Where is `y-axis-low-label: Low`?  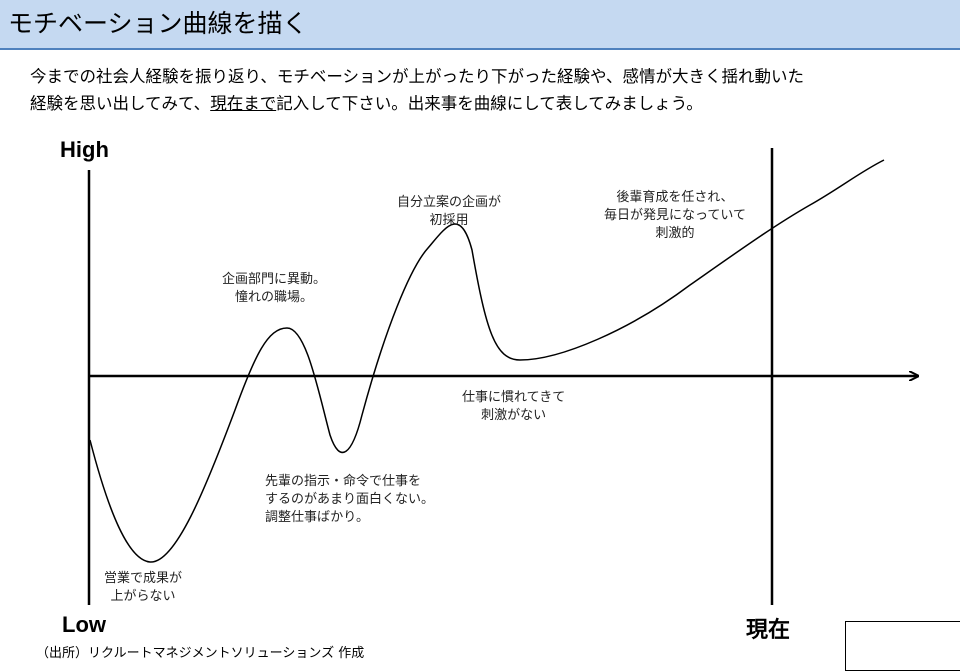 y-axis-low-label: Low is located at coordinates (84, 624).